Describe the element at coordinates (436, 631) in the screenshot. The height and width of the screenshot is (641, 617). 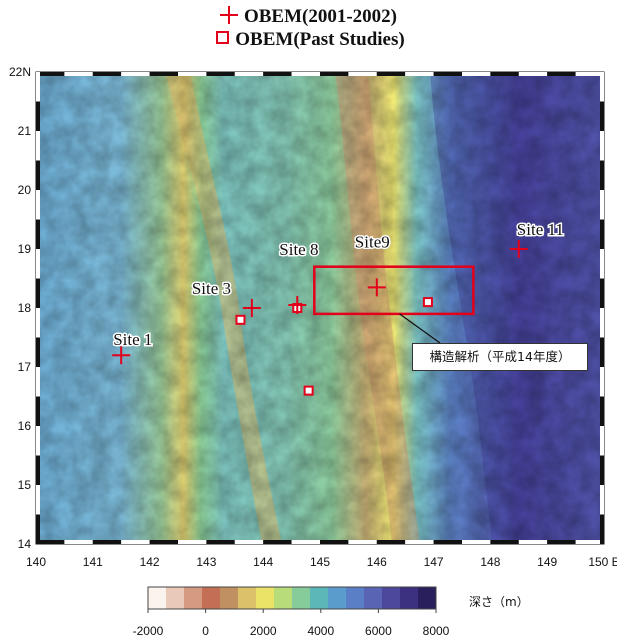
I see `colorbar-tick-label: 8000` at that location.